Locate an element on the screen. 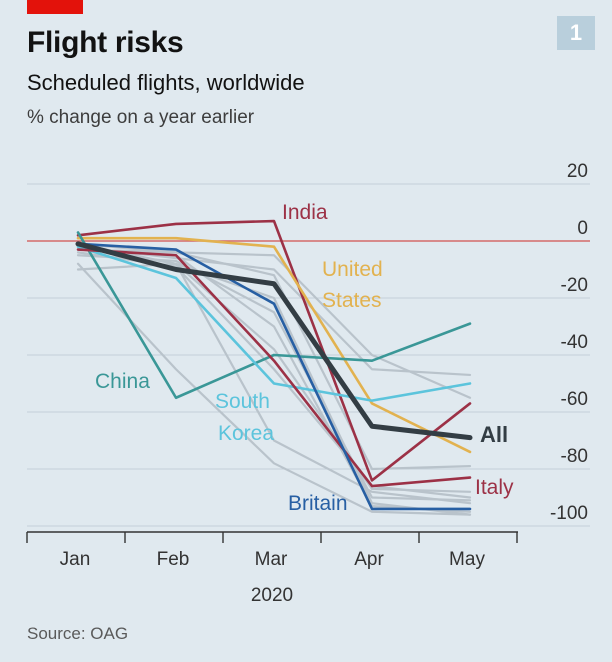 This screenshot has width=612, height=662. economist-tag is located at coordinates (55, 7).